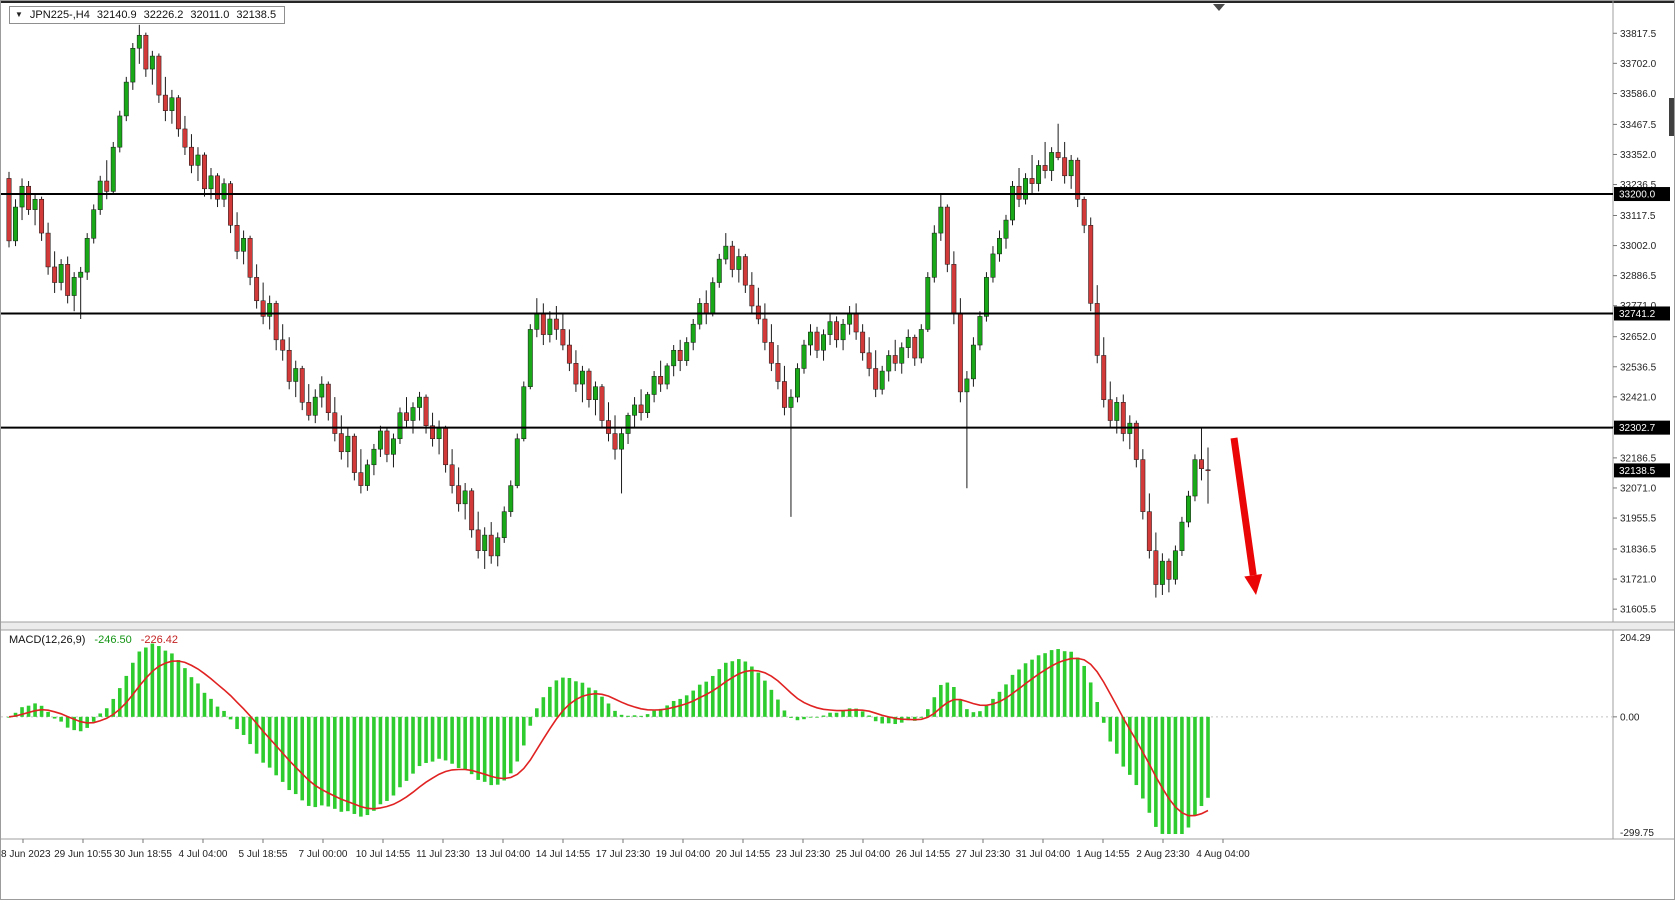 Image resolution: width=1675 pixels, height=900 pixels. I want to click on macd-axis: 204.29 0.00 -299.75, so click(1633, 736).